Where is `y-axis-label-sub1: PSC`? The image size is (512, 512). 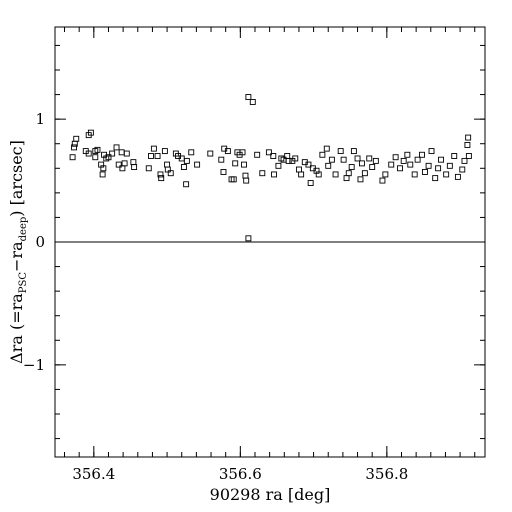 y-axis-label-sub1: PSC is located at coordinates (23, 283).